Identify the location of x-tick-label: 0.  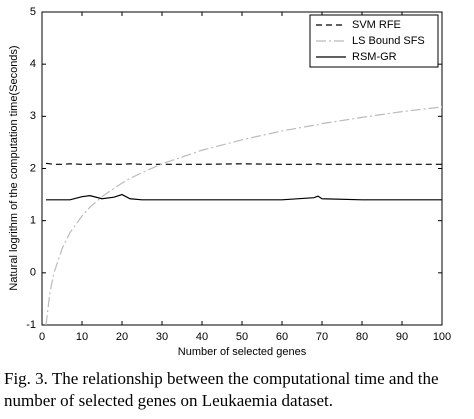
(42, 337).